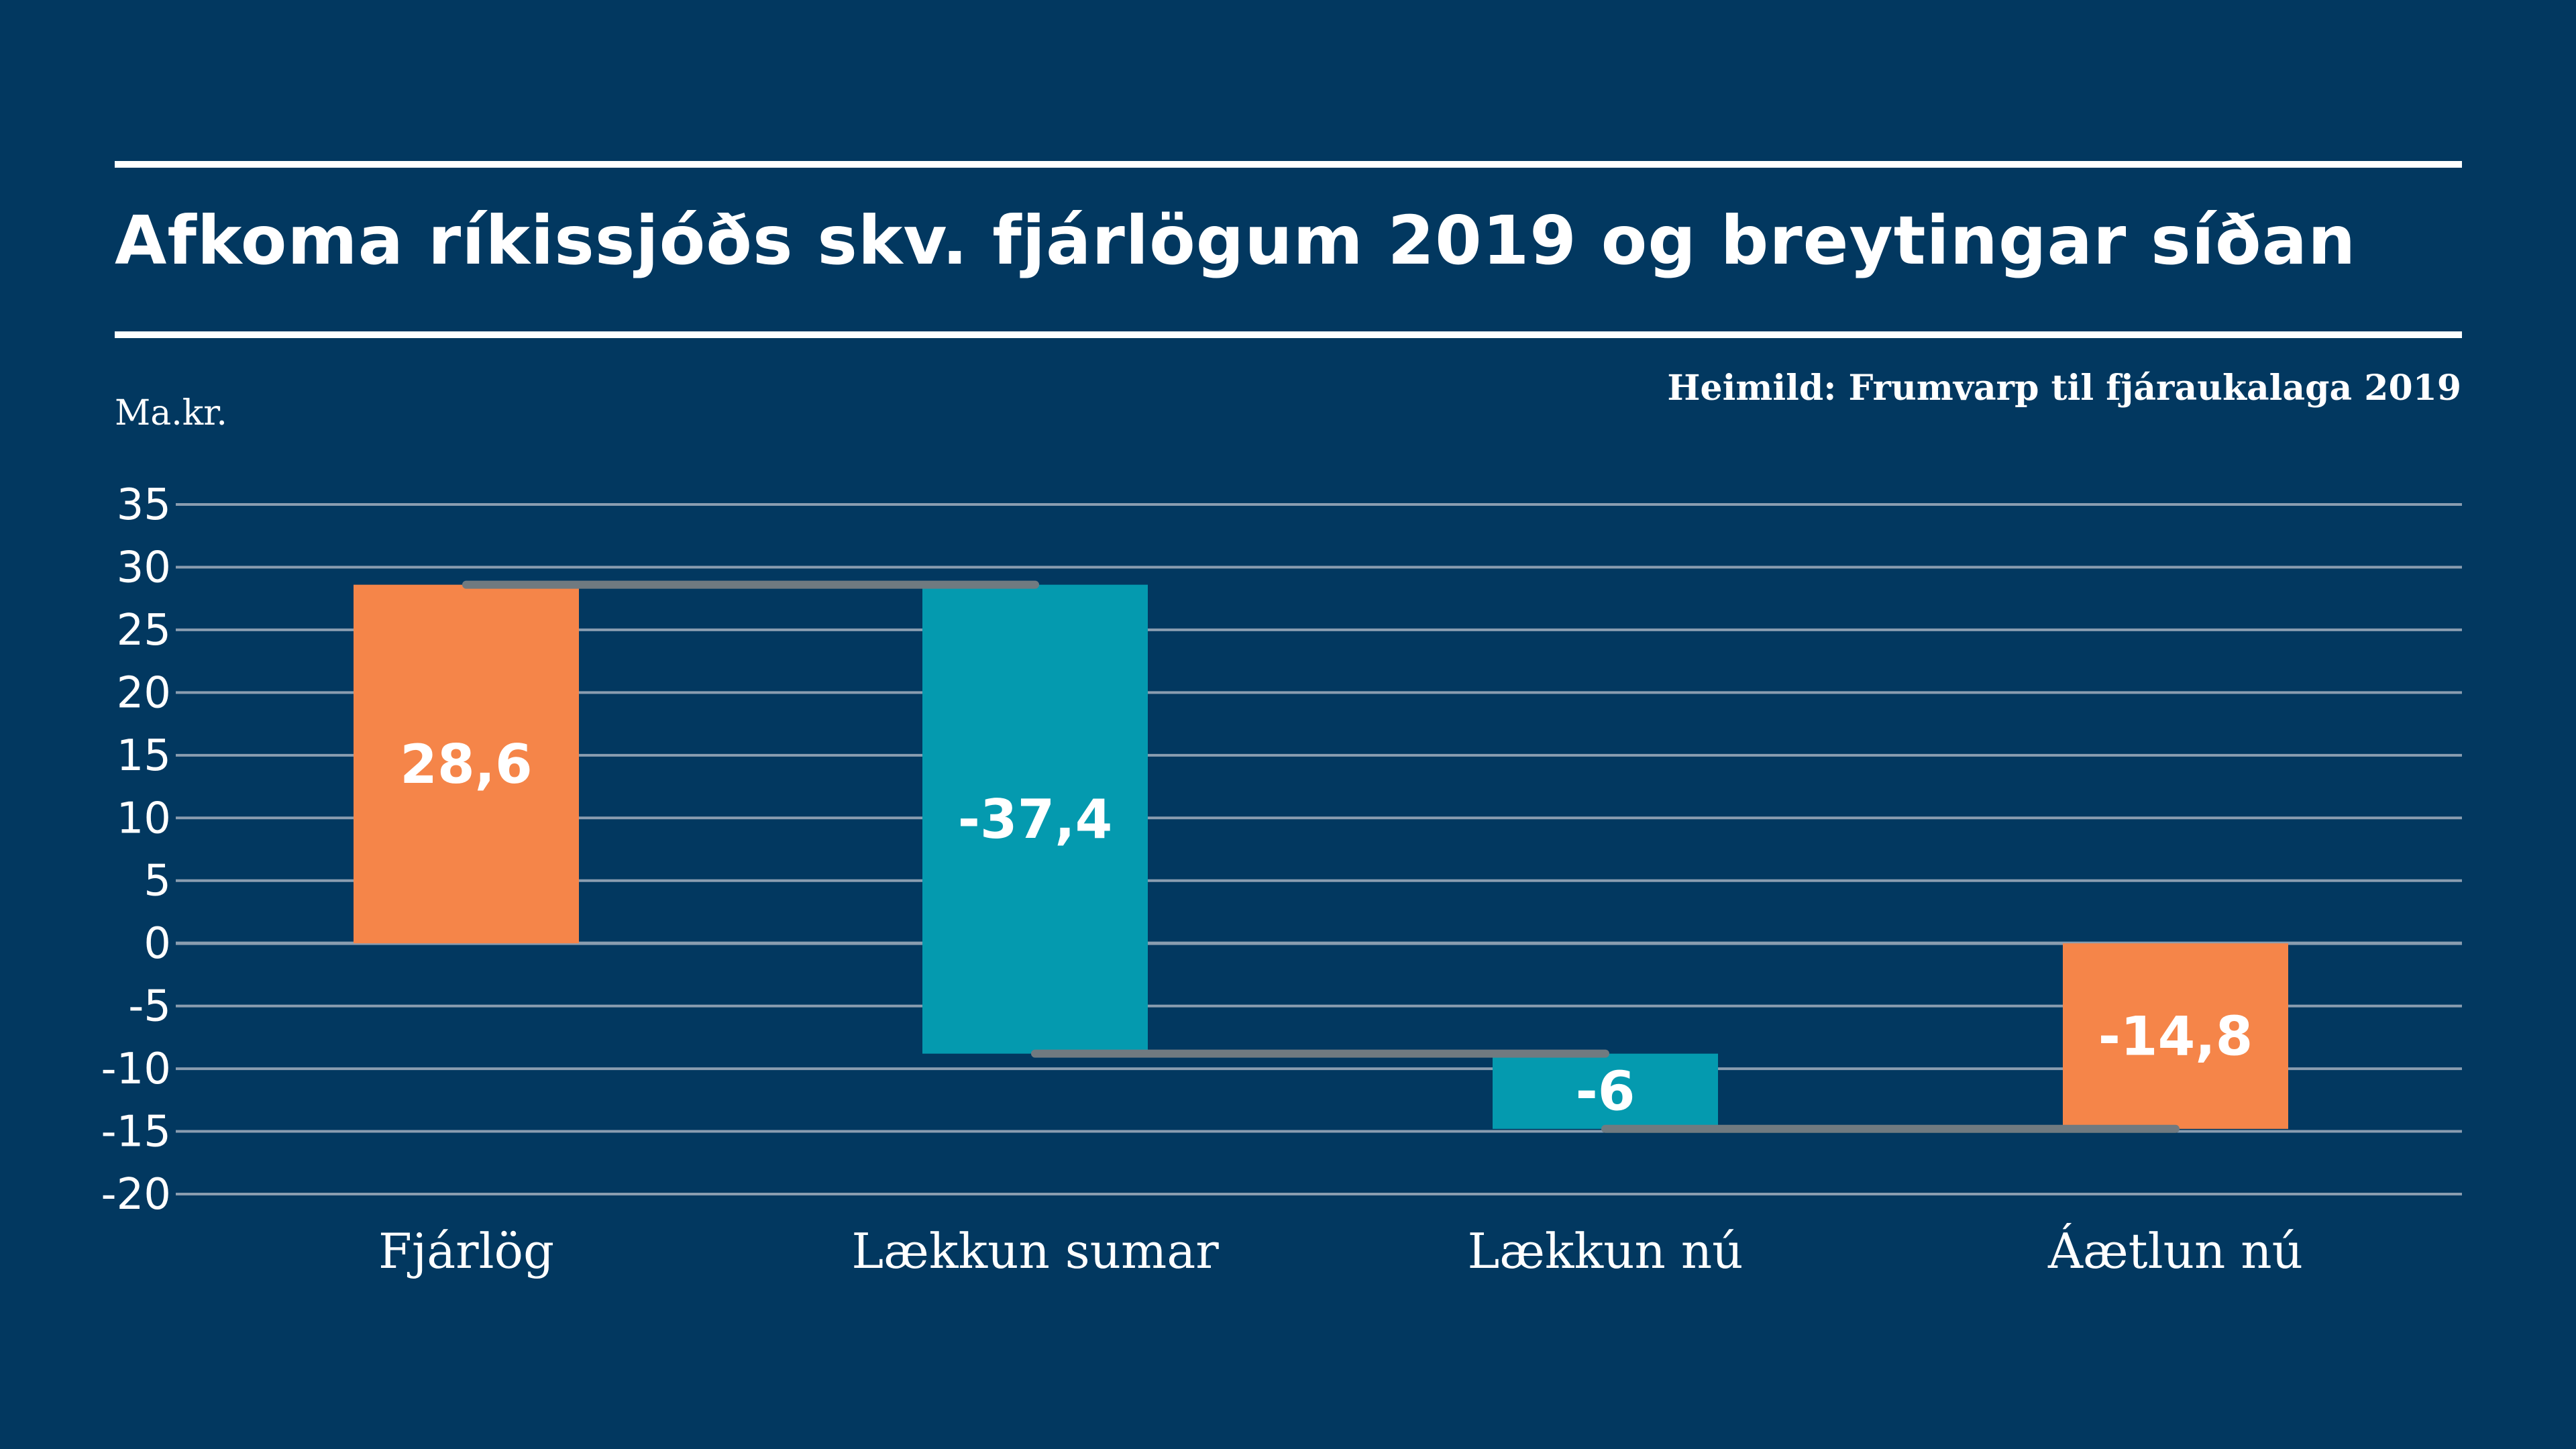 The image size is (2576, 1449). Describe the element at coordinates (1288, 334) in the screenshot. I see `title-rule-bottom` at that location.